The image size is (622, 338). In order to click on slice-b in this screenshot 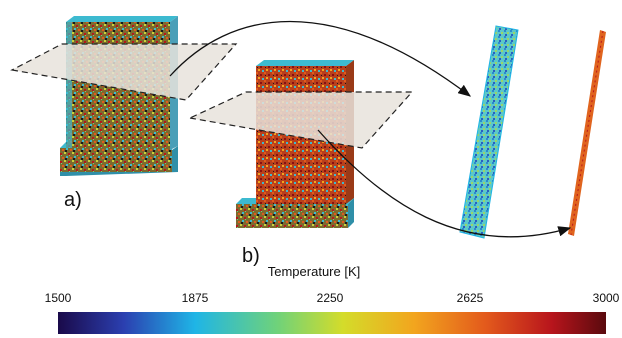, I will do `click(587, 133)`.